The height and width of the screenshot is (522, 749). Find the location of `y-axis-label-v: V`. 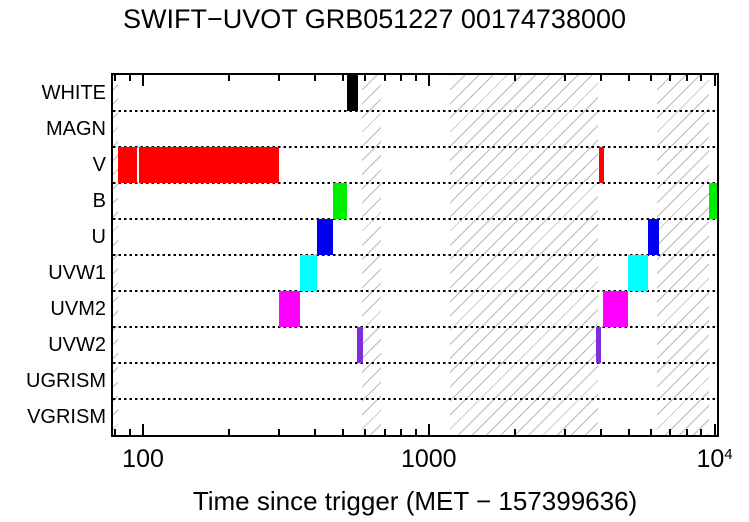

y-axis-label-v: V is located at coordinates (99, 165).